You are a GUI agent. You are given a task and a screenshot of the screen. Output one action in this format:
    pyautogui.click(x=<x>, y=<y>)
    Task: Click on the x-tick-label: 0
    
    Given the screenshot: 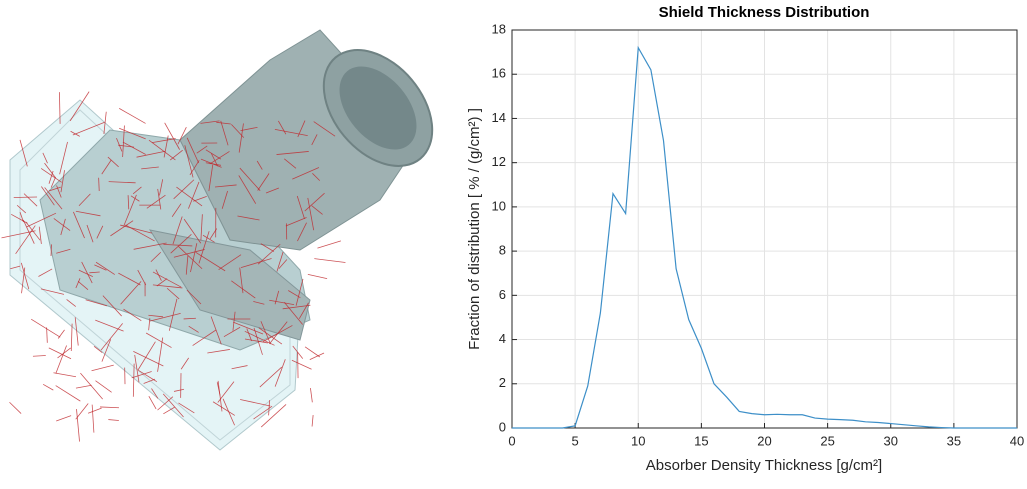 What is the action you would take?
    pyautogui.click(x=511, y=440)
    